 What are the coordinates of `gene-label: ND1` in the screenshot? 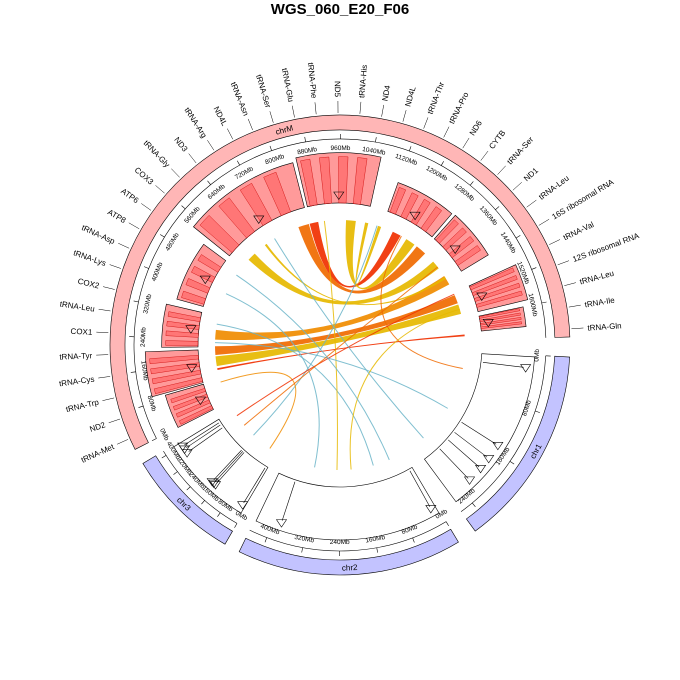 It's located at (531, 175).